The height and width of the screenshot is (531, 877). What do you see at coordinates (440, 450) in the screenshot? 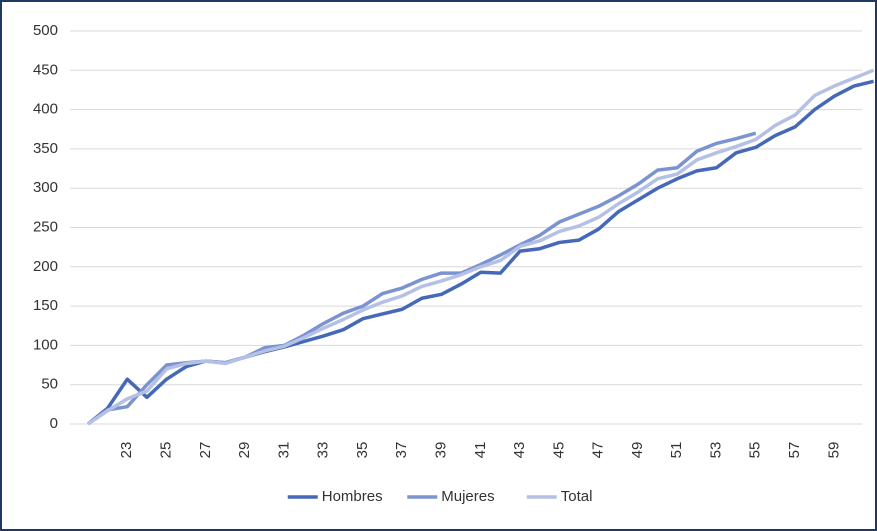
I see `x-tick-label: 39` at bounding box center [440, 450].